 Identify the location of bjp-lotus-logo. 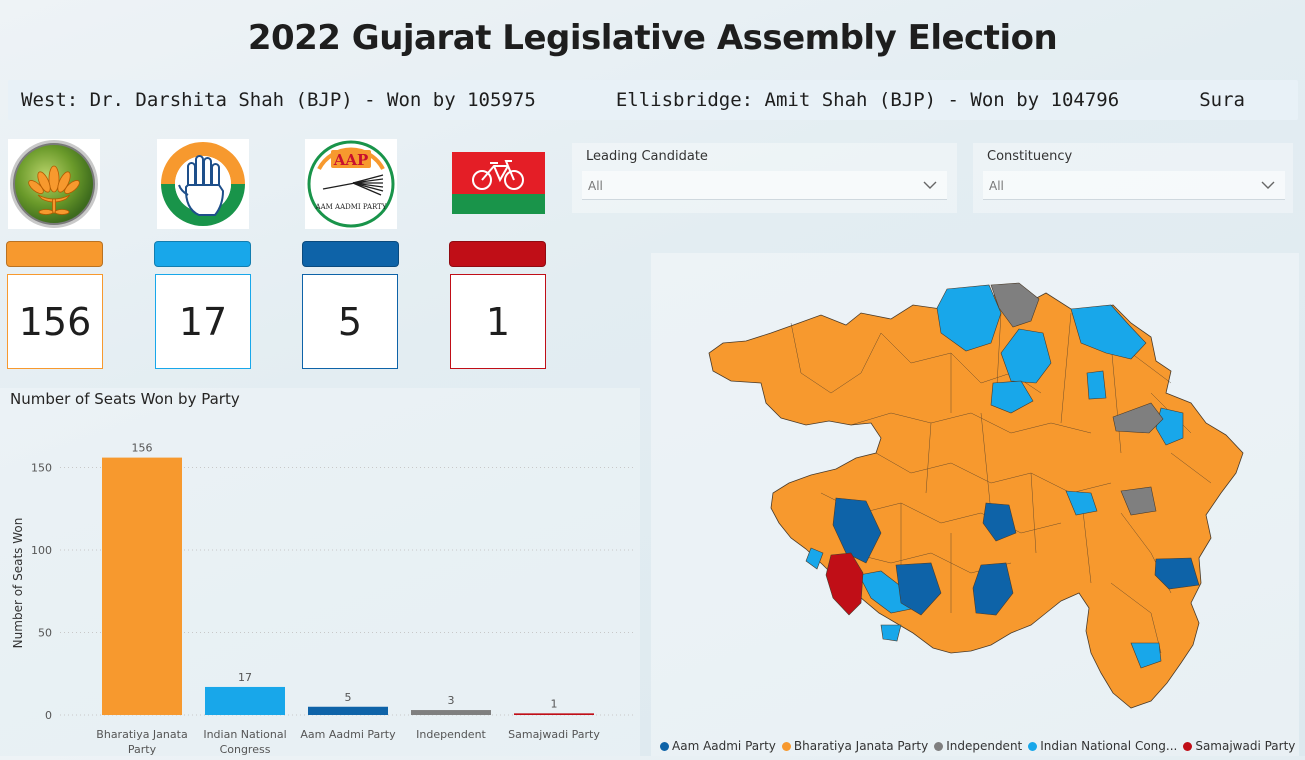
(54, 184).